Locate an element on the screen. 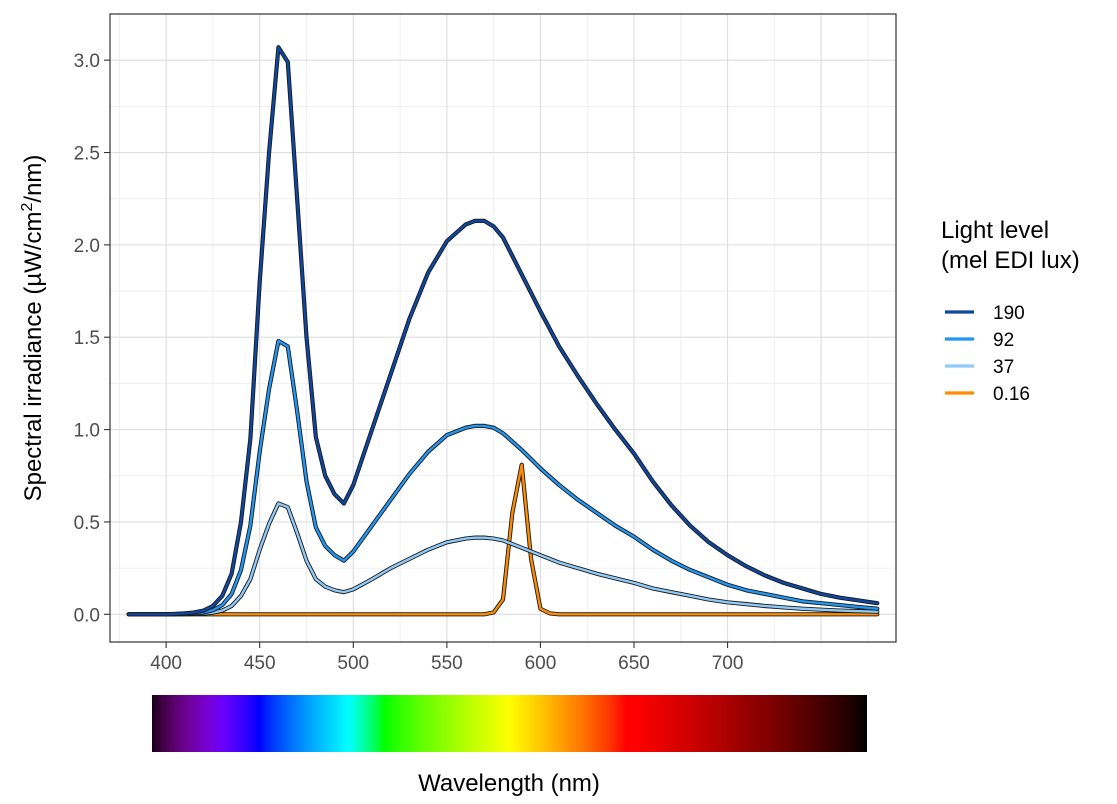 The width and height of the screenshot is (1117, 804). y-axis-title-mu: µ is located at coordinates (33, 280).